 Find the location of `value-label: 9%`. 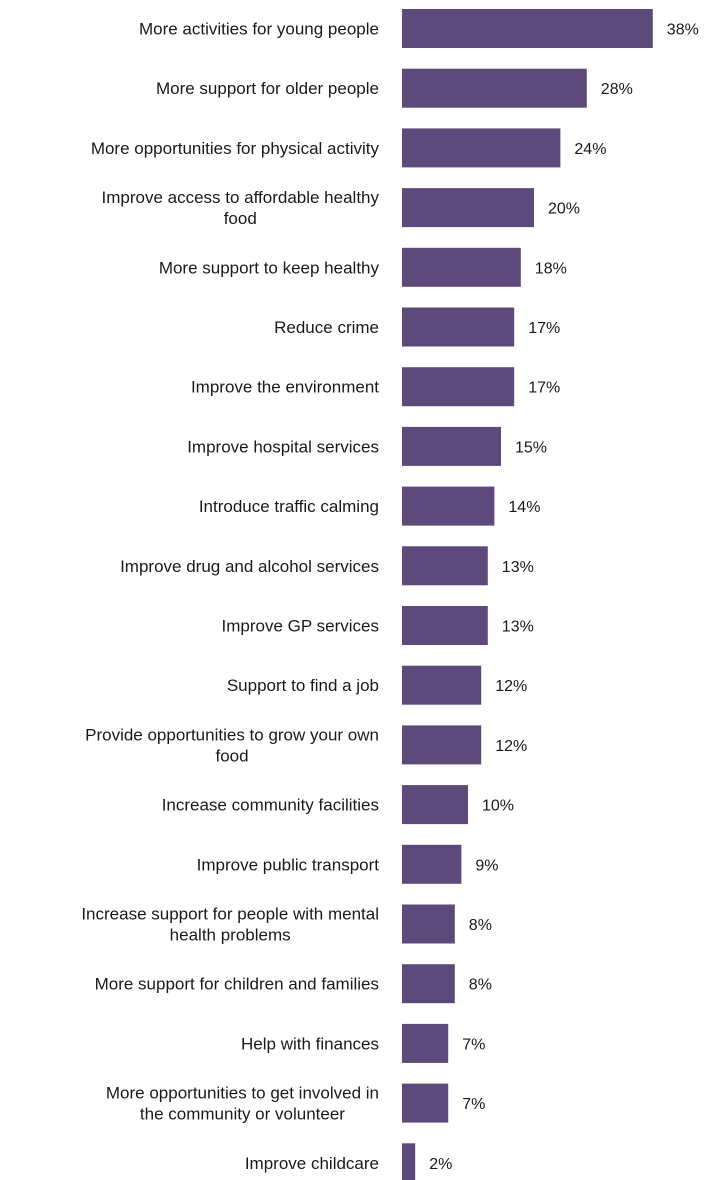

value-label: 9% is located at coordinates (486, 865).